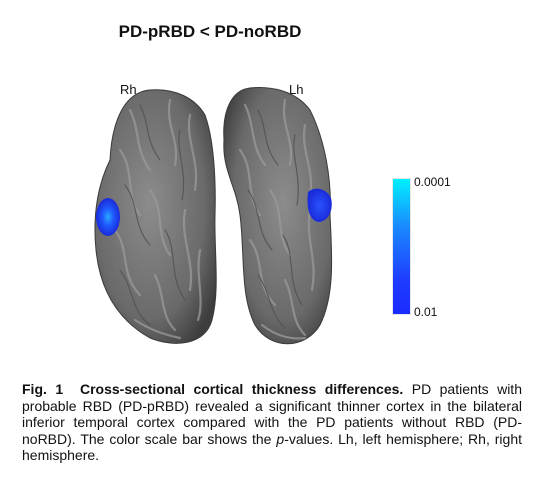  What do you see at coordinates (128, 89) in the screenshot?
I see `right-hemisphere-label: Rh` at bounding box center [128, 89].